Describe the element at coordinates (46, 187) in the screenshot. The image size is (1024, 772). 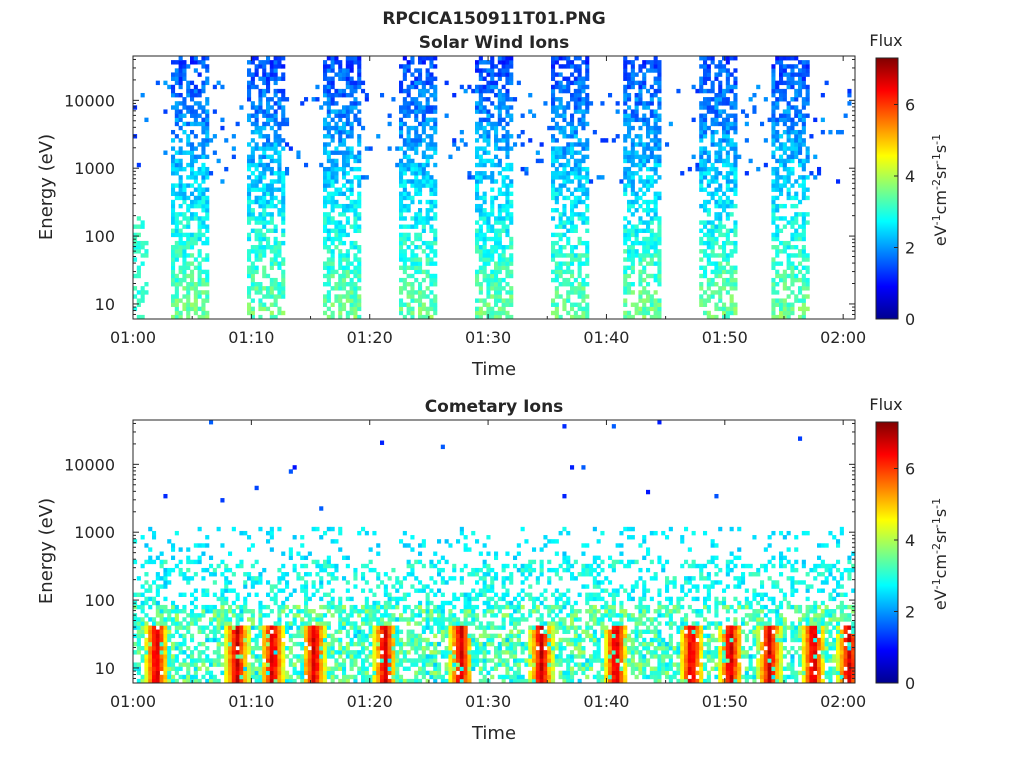
I see `solar-wind-ylabel: Energy (eV)` at that location.